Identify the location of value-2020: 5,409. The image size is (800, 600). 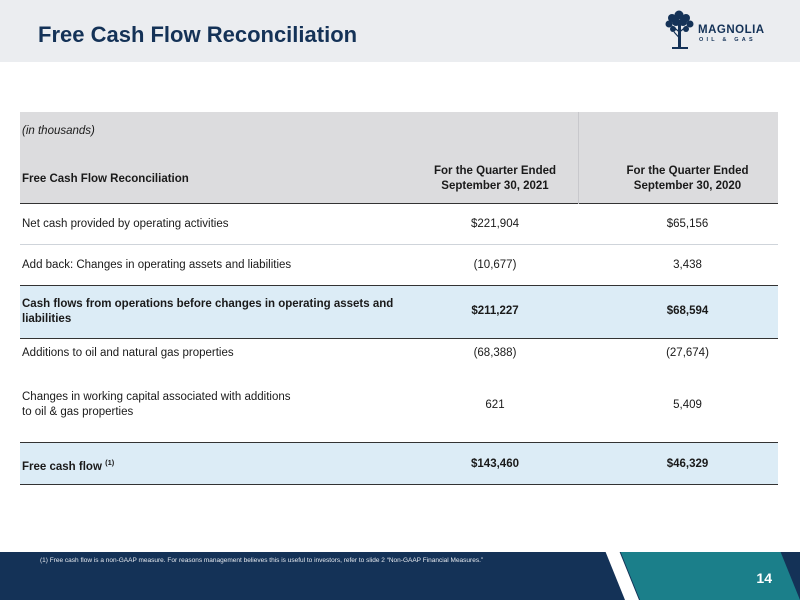
(687, 405).